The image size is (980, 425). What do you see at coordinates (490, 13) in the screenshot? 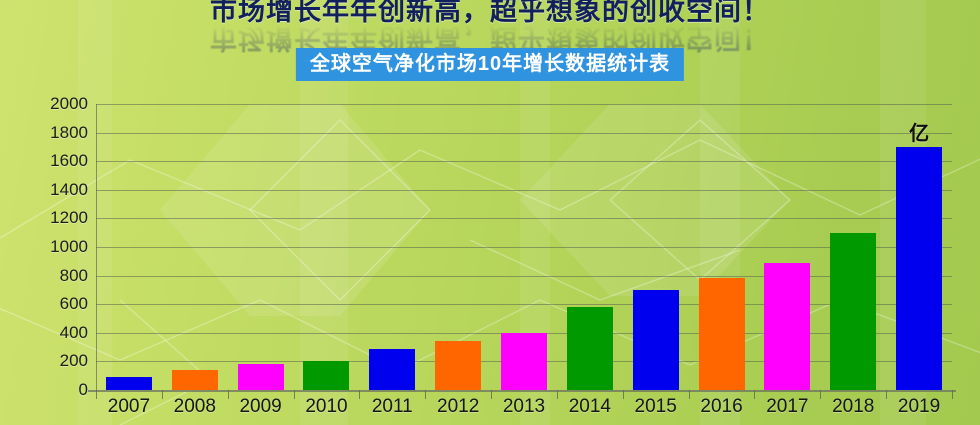
I see `page-title: 市场增长年年创新高，超乎想象的创收空间！` at bounding box center [490, 13].